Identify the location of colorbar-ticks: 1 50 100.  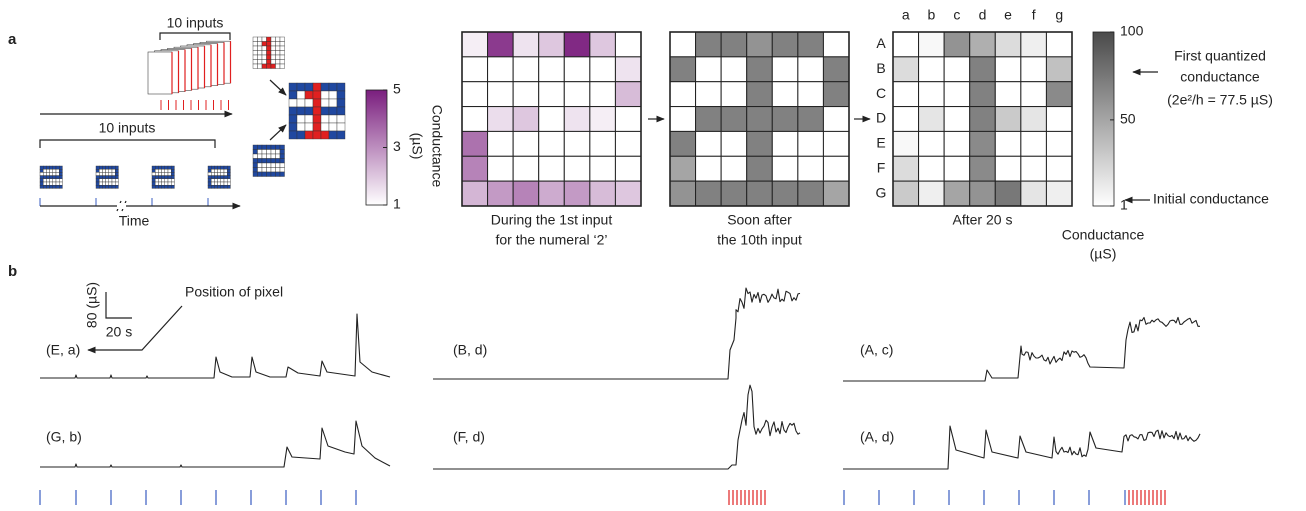
(1127, 118).